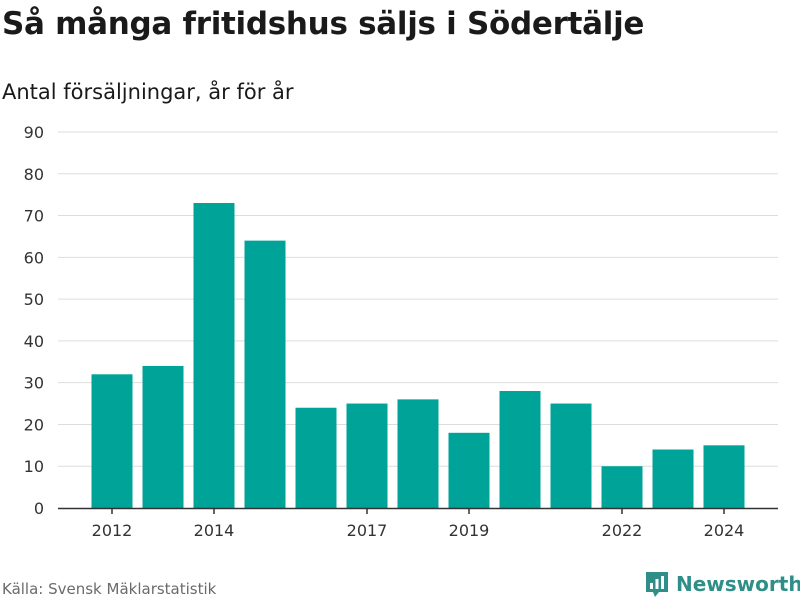 The image size is (800, 600). What do you see at coordinates (163, 436) in the screenshot?
I see `bar-2013` at bounding box center [163, 436].